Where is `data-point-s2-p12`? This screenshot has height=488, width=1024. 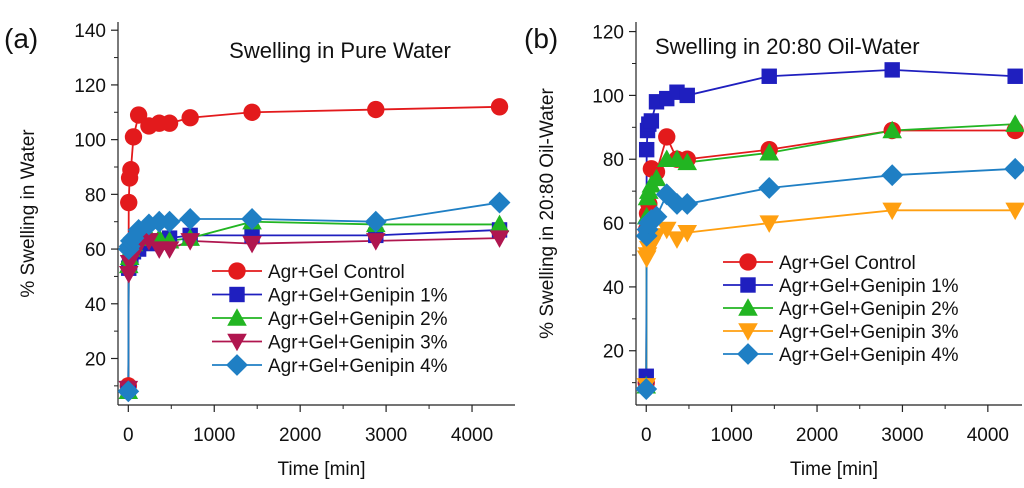 data-point-s2-p12 is located at coordinates (499, 223).